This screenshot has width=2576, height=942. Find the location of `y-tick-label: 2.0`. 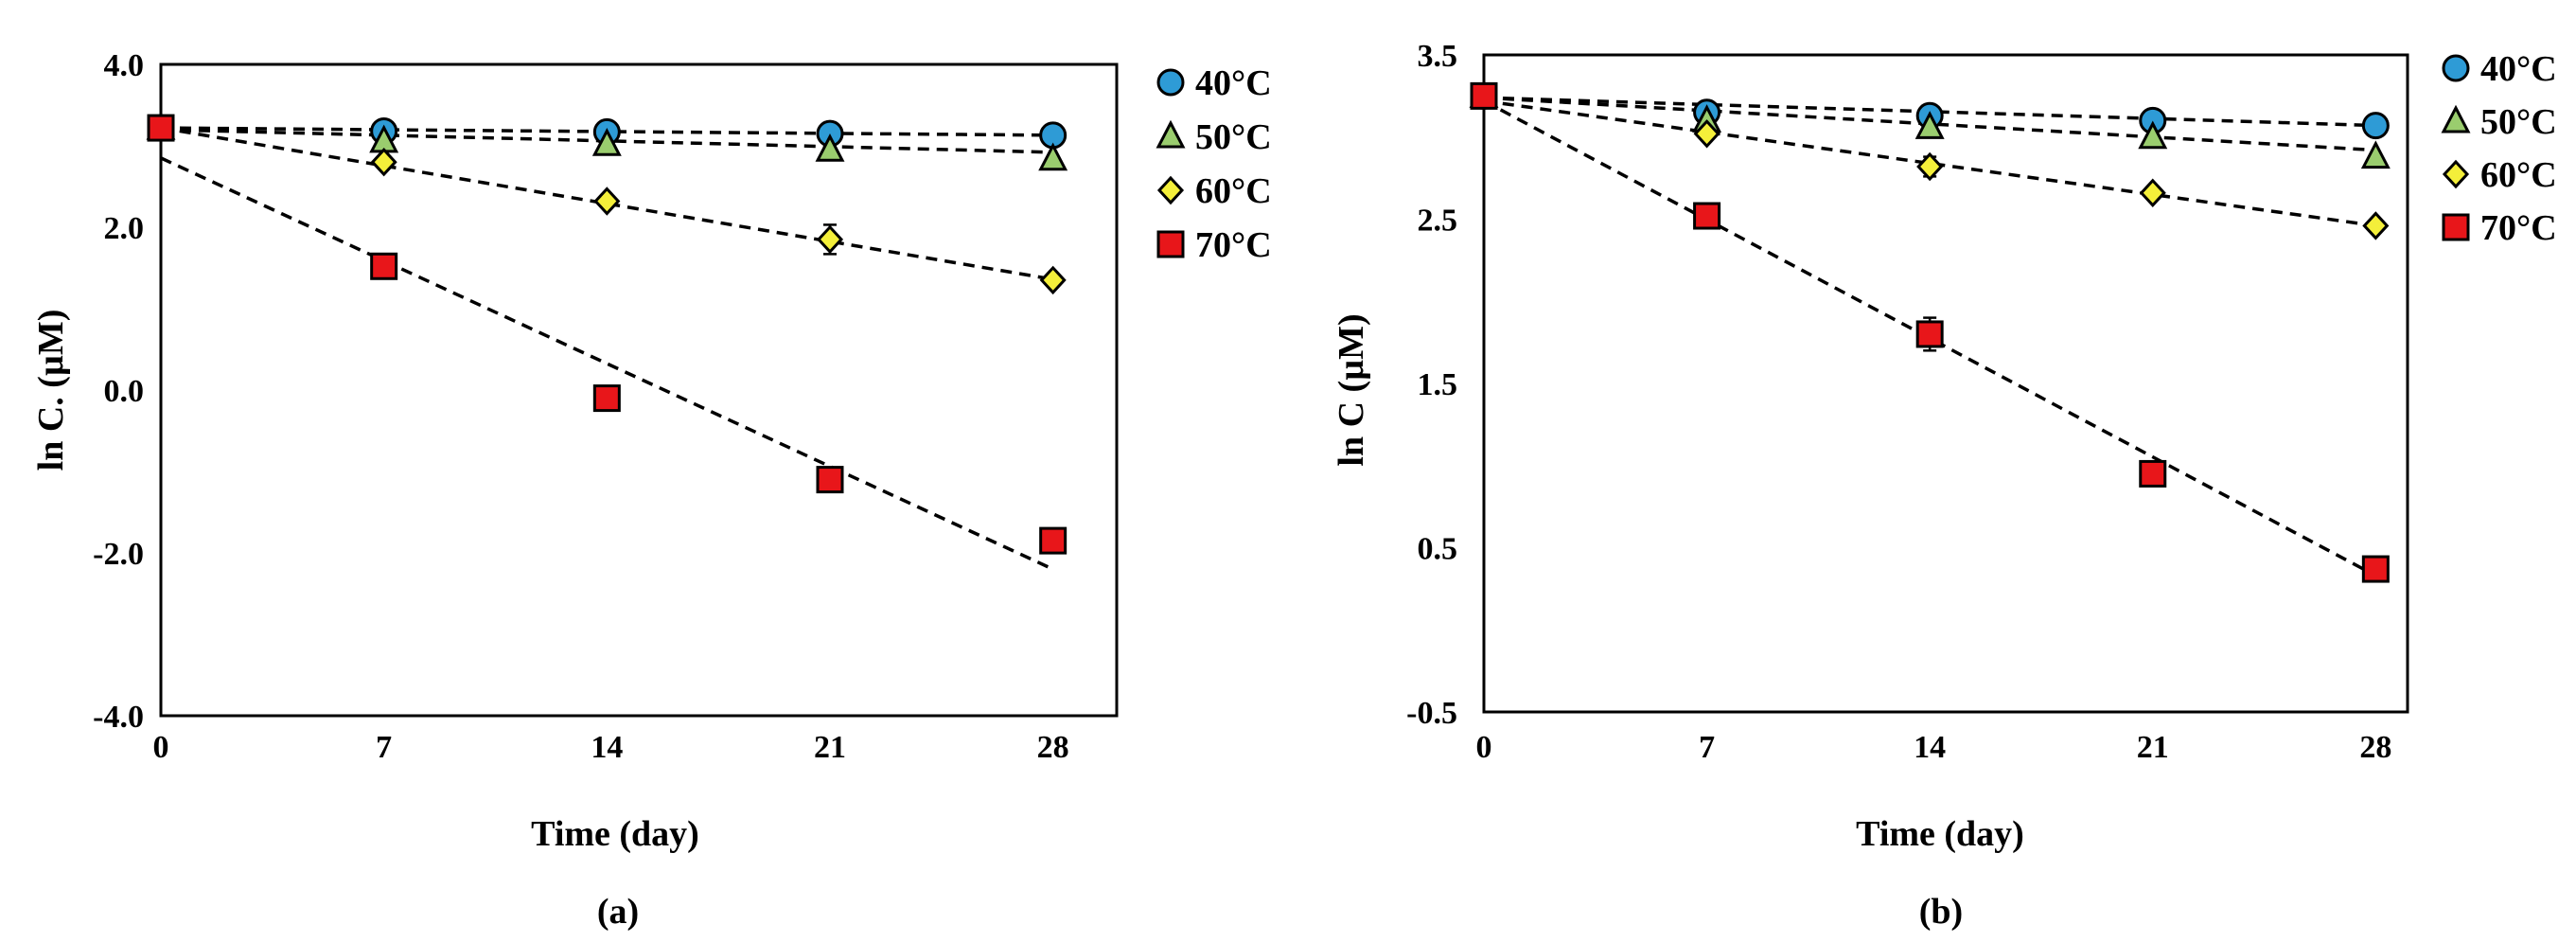

y-tick-label: 2.0 is located at coordinates (124, 229).